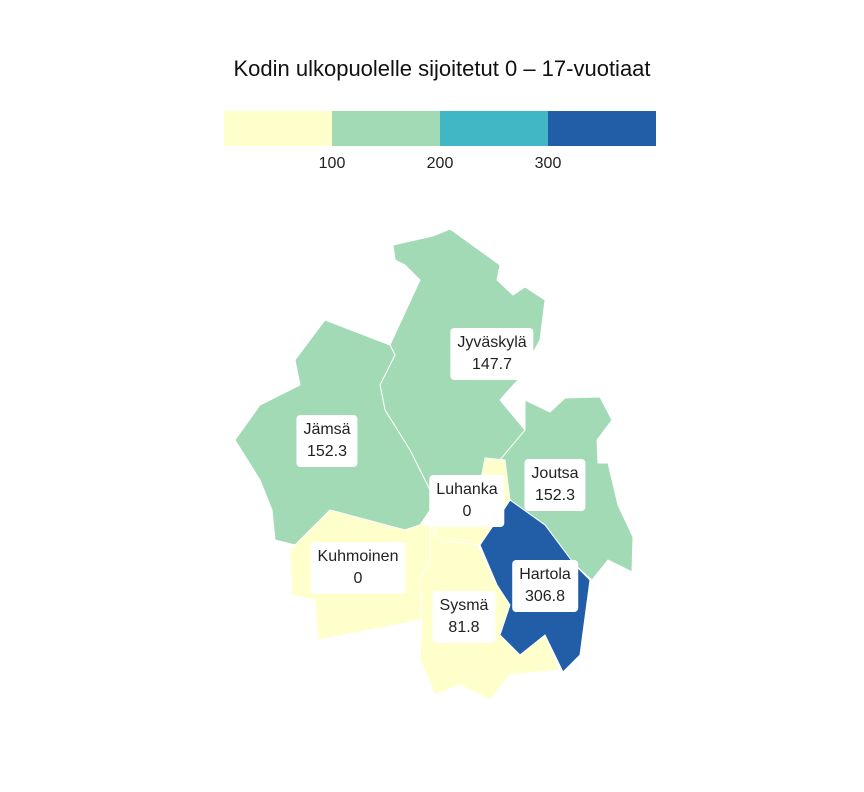 This screenshot has height=792, width=864. What do you see at coordinates (555, 473) in the screenshot?
I see `region-name: Joutsa` at bounding box center [555, 473].